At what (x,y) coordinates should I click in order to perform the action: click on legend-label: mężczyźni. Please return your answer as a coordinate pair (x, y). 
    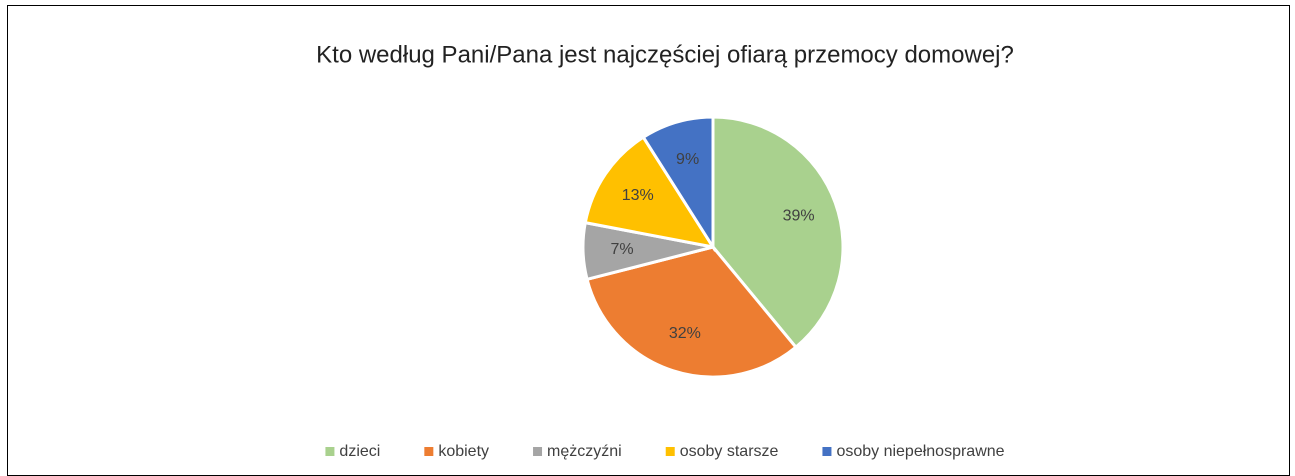
    Looking at the image, I should click on (584, 451).